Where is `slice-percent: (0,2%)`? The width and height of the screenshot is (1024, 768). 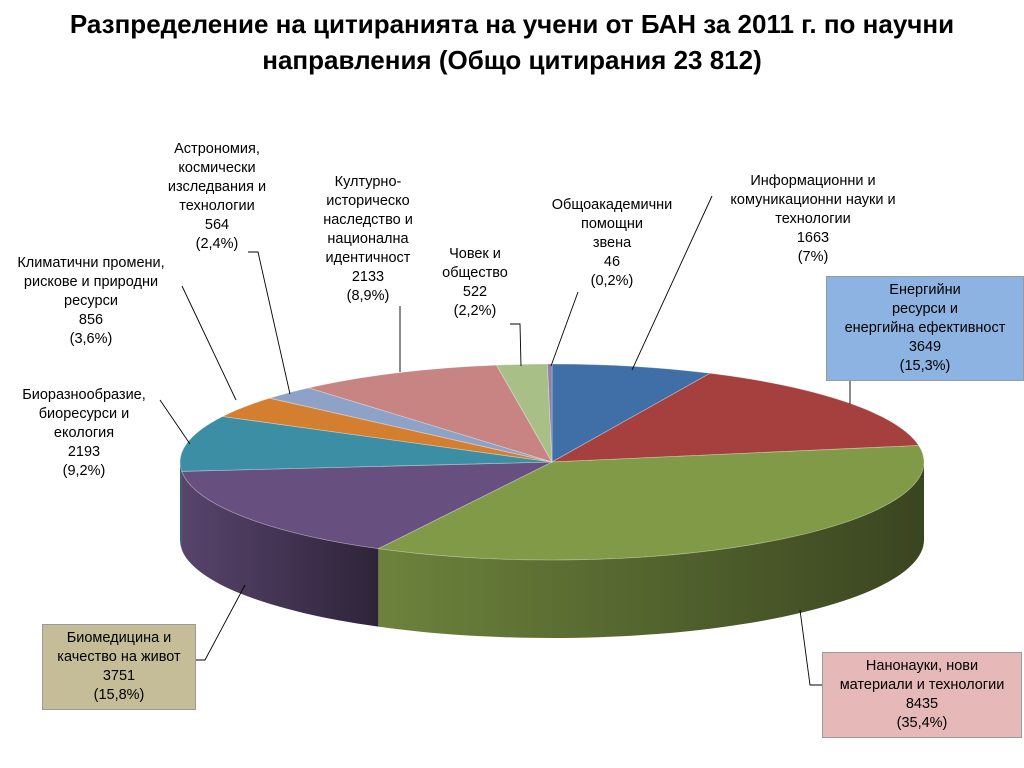
slice-percent: (0,2%) is located at coordinates (612, 281).